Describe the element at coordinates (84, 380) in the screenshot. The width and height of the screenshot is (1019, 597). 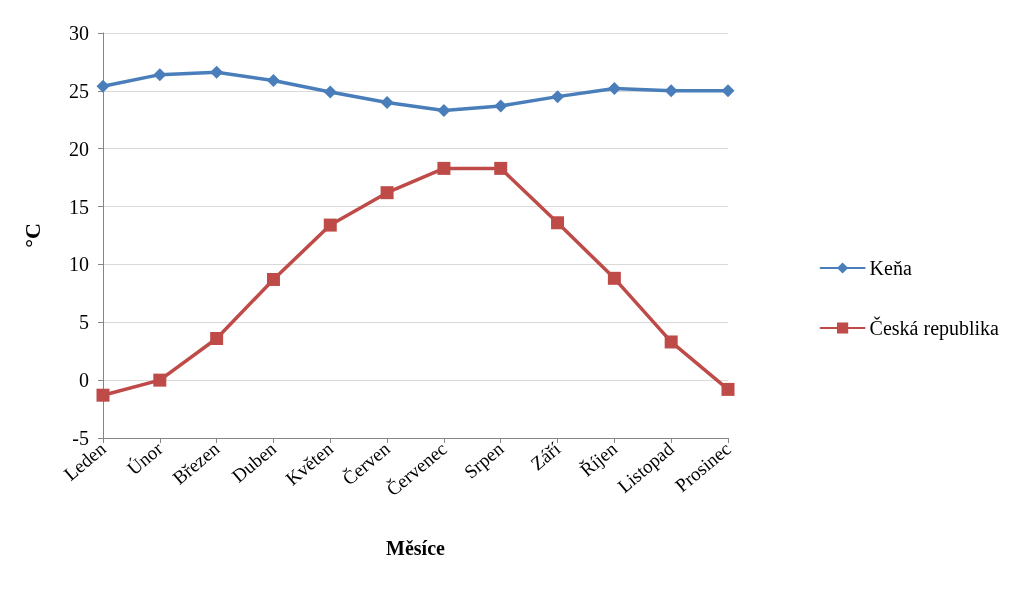
I see `y-tick-label: 0` at that location.